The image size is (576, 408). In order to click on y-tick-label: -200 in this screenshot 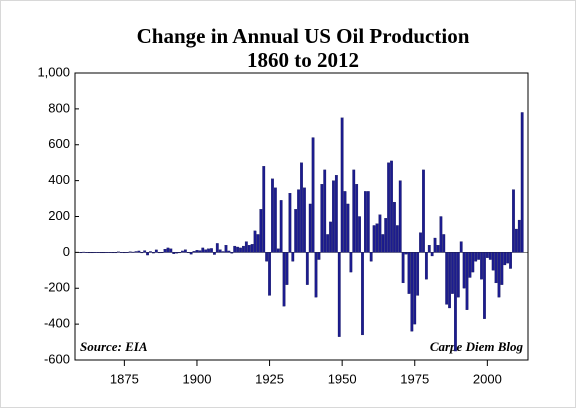, I will do `click(57, 287)`.